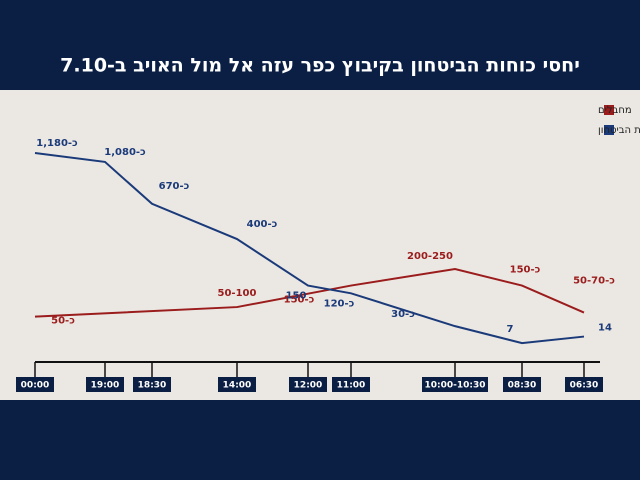  Describe the element at coordinates (174, 186) in the screenshot. I see `data-label: כ-670` at that location.